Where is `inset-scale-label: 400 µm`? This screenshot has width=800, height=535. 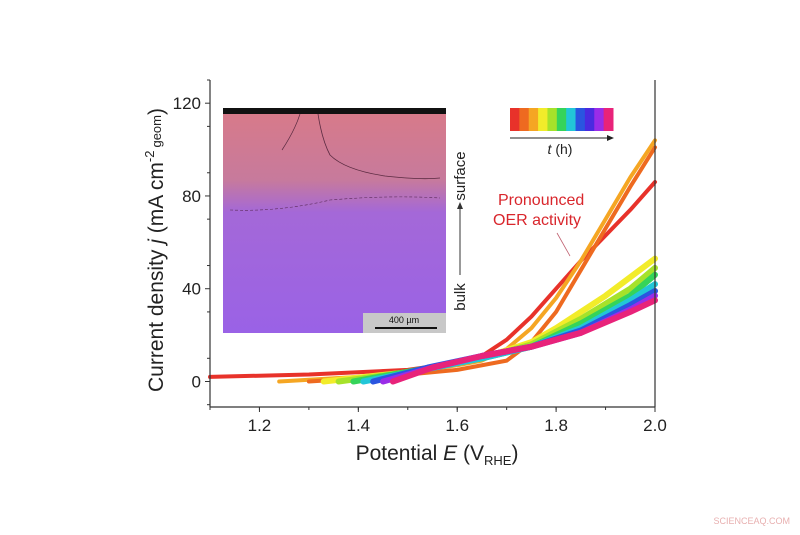 inset-scale-label: 400 µm is located at coordinates (404, 320).